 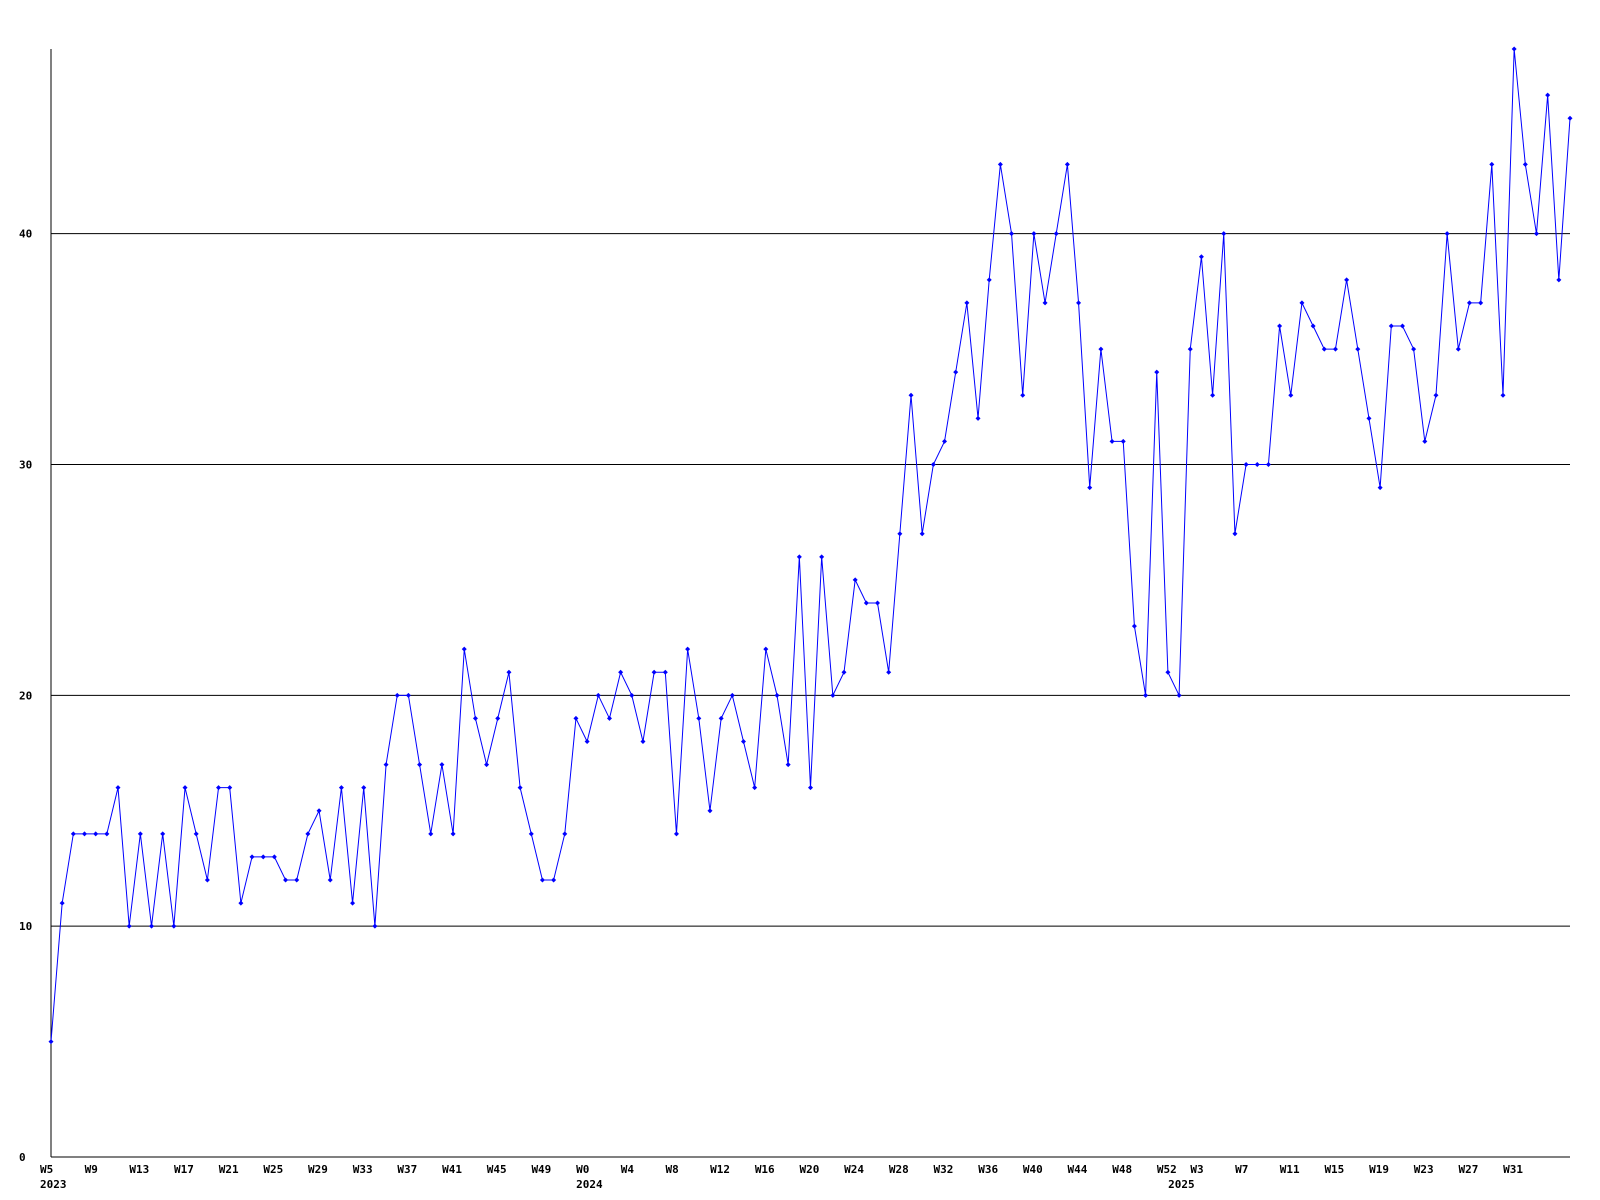 I want to click on x-tick-label: W24, so click(x=854, y=1169).